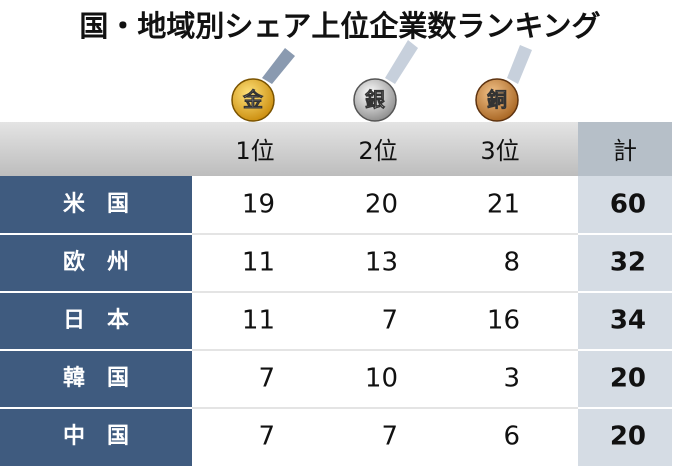  I want to click on column-header: 計, so click(625, 151).